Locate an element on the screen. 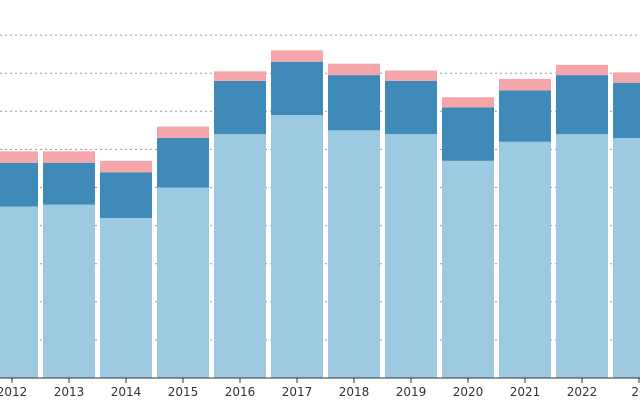  bar-middle-2018 is located at coordinates (354, 103).